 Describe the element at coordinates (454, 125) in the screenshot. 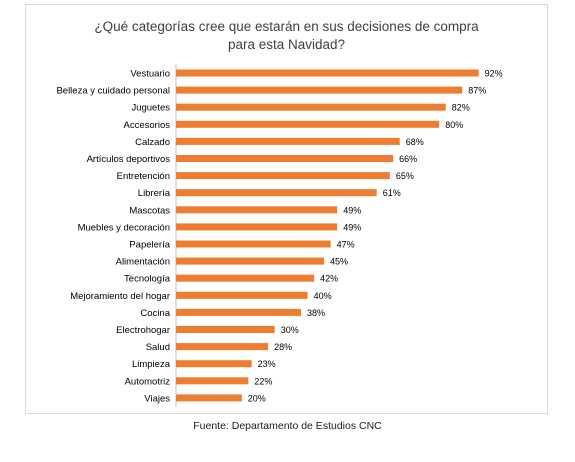

I see `data-label: 80%` at that location.